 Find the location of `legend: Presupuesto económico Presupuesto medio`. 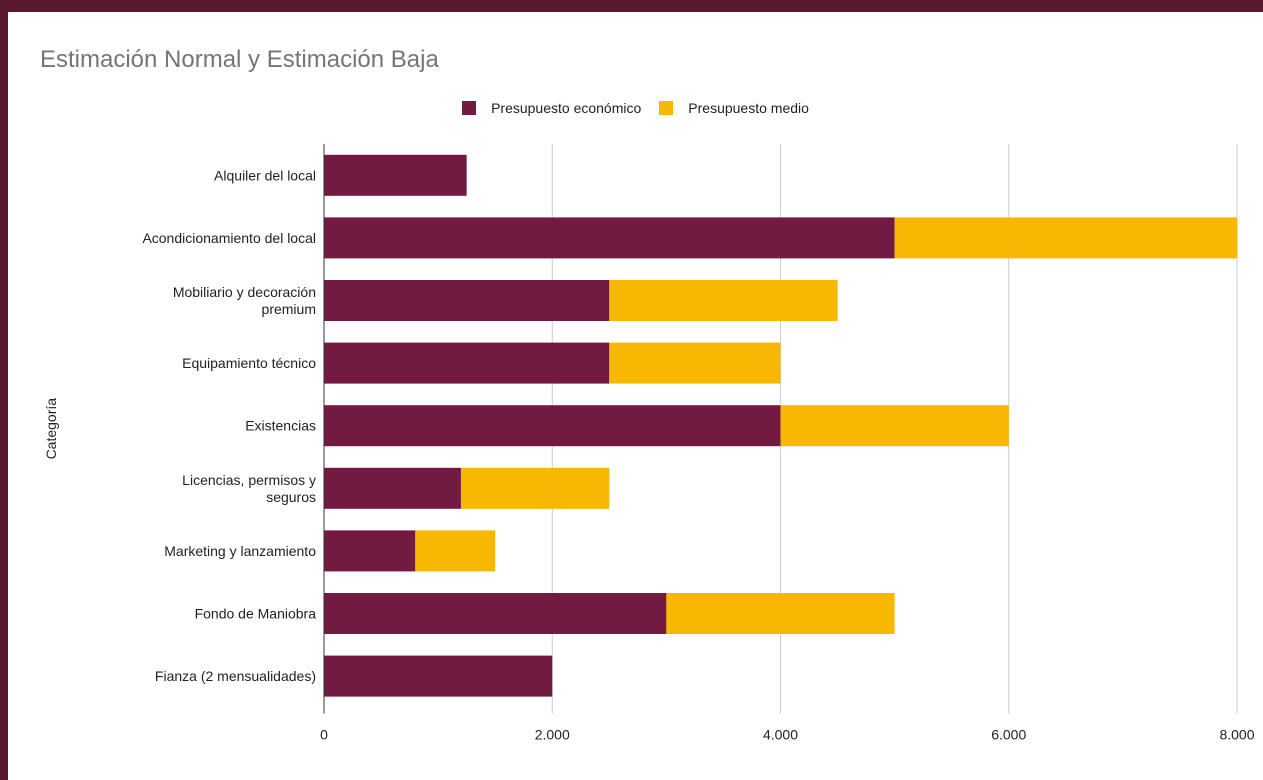

legend: Presupuesto económico Presupuesto medio is located at coordinates (635, 108).